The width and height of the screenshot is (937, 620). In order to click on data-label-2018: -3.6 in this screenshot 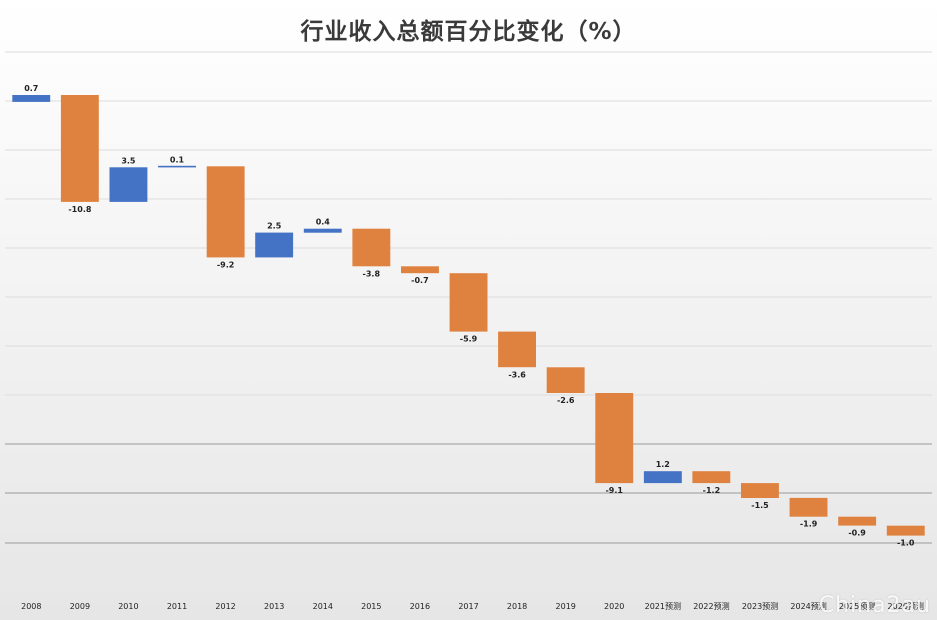, I will do `click(517, 374)`.